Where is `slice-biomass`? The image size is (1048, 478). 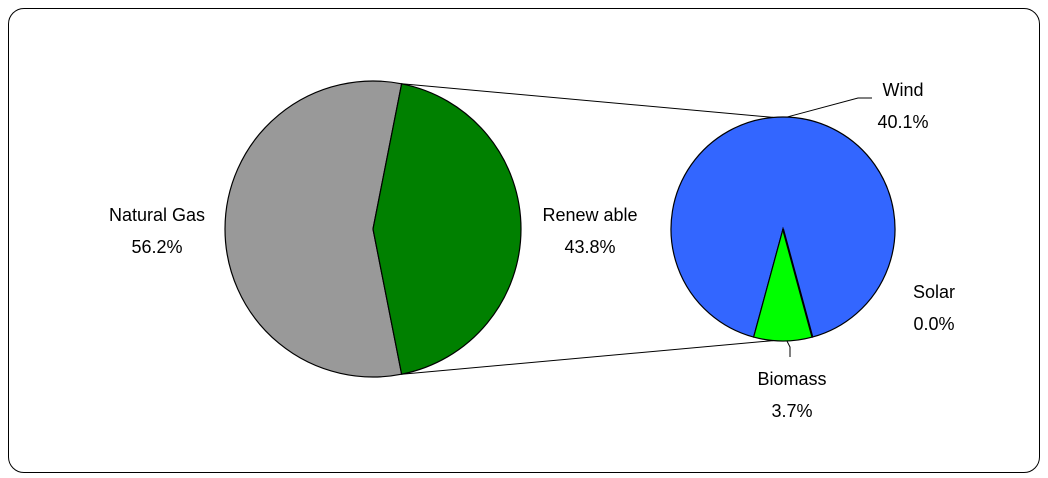
slice-biomass is located at coordinates (783, 284).